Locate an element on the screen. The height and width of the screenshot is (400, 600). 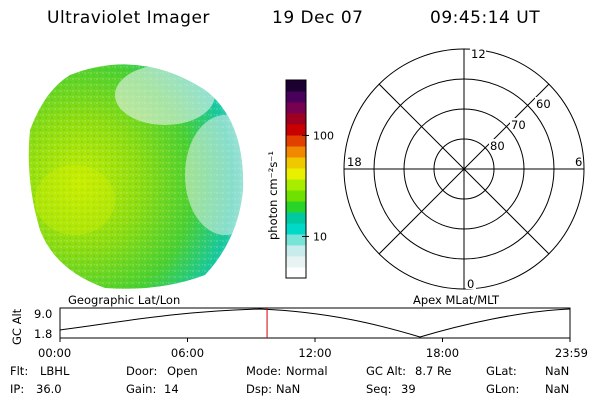
colorbar: 100 10 photon cm⁻²s⁻¹ is located at coordinates (300, 179).